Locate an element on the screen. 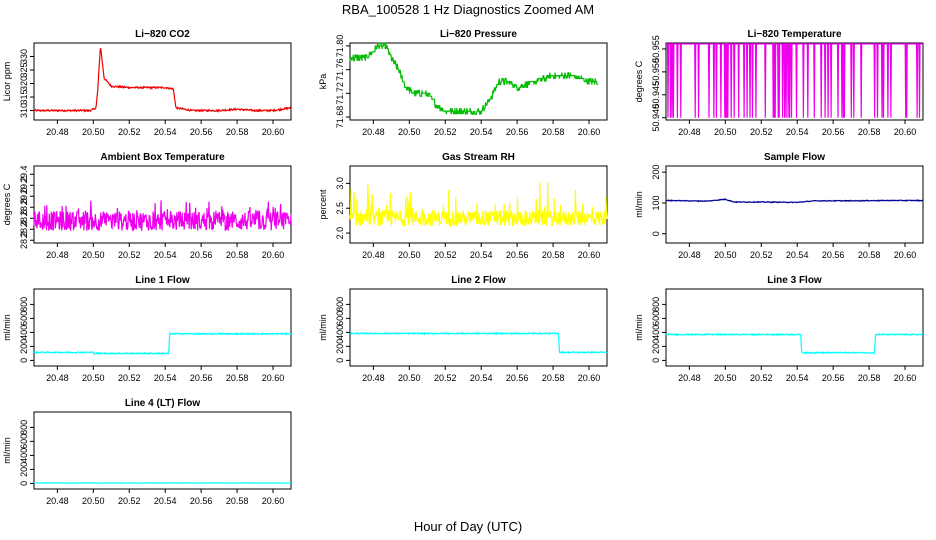 This screenshot has width=936, height=540. panel-title: Line 4 (LT) Flow is located at coordinates (163, 403).